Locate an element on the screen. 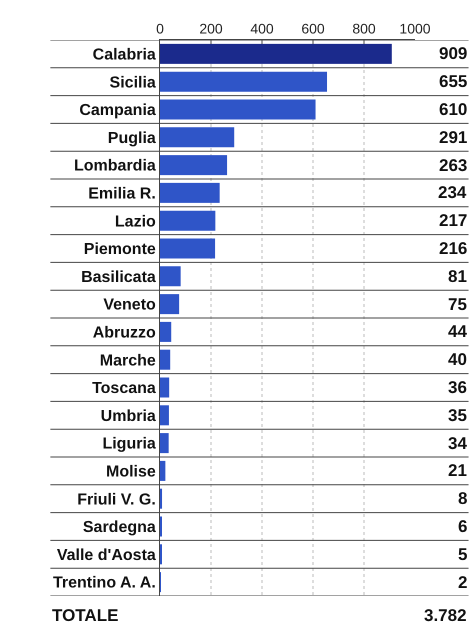 Image resolution: width=473 pixels, height=634 pixels. y-tick-label: Valle d'Aosta is located at coordinates (106, 555).